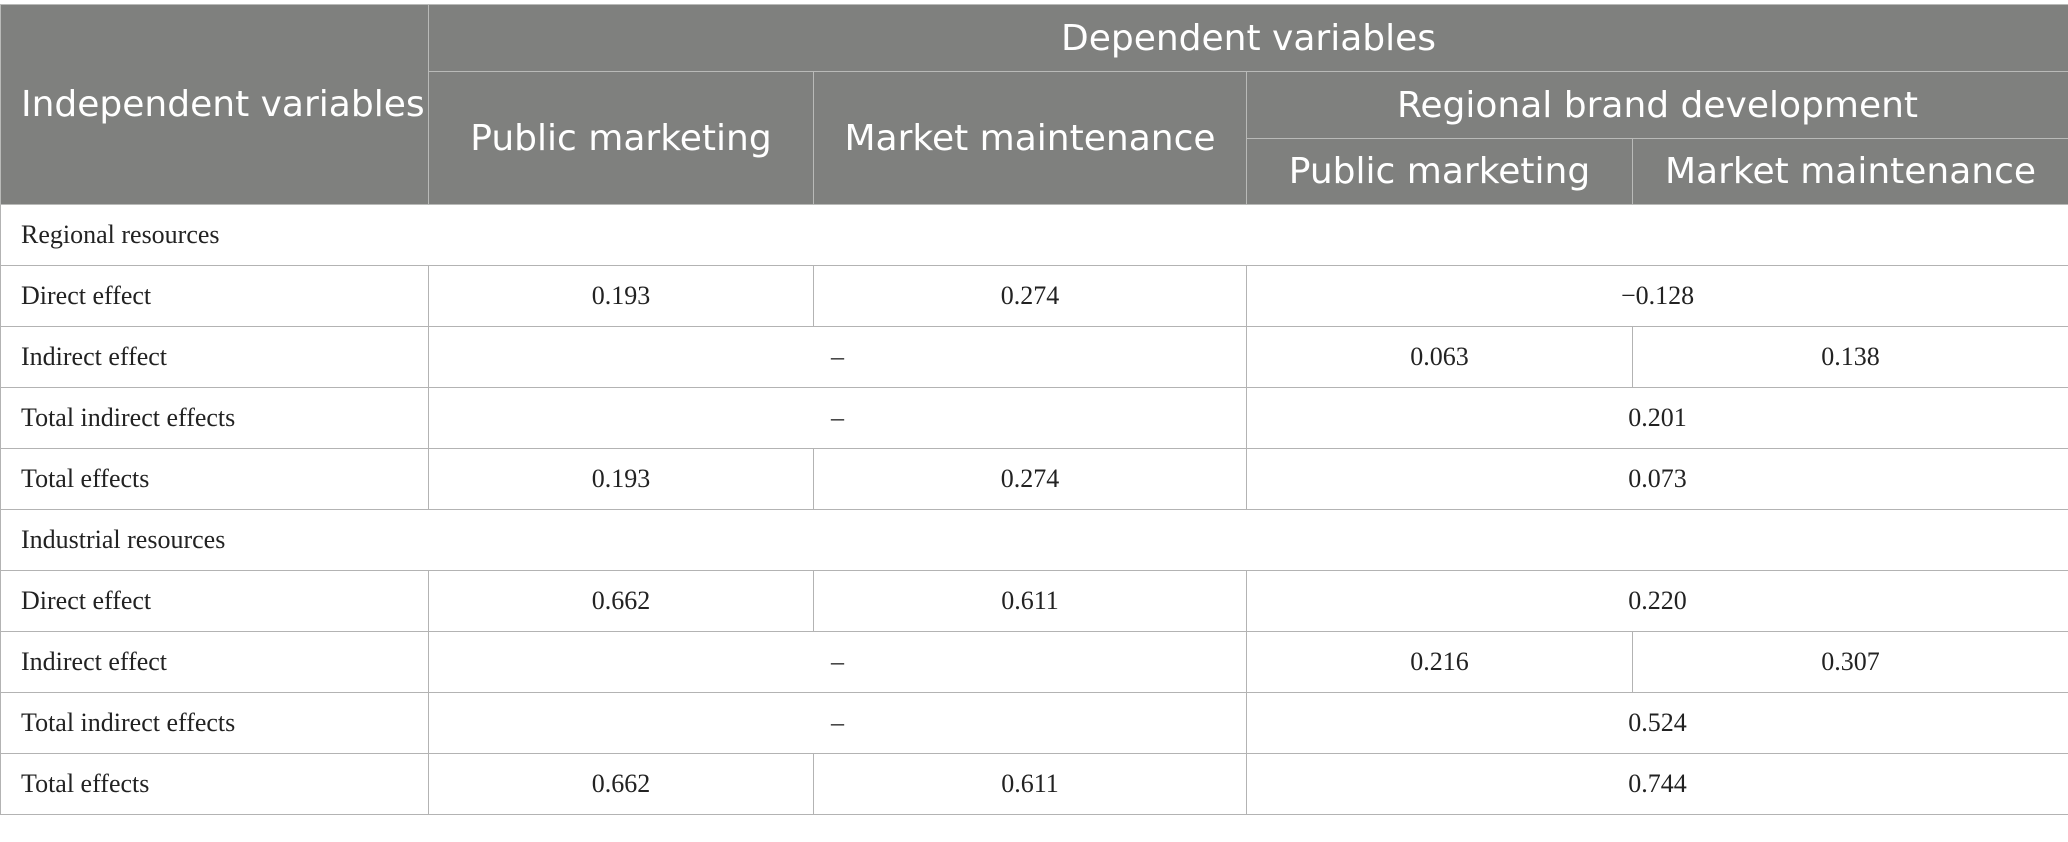 This screenshot has height=842, width=2068. What do you see at coordinates (1849, 357) in the screenshot?
I see `cell-rbd-market-maintenance: 0.138` at bounding box center [1849, 357].